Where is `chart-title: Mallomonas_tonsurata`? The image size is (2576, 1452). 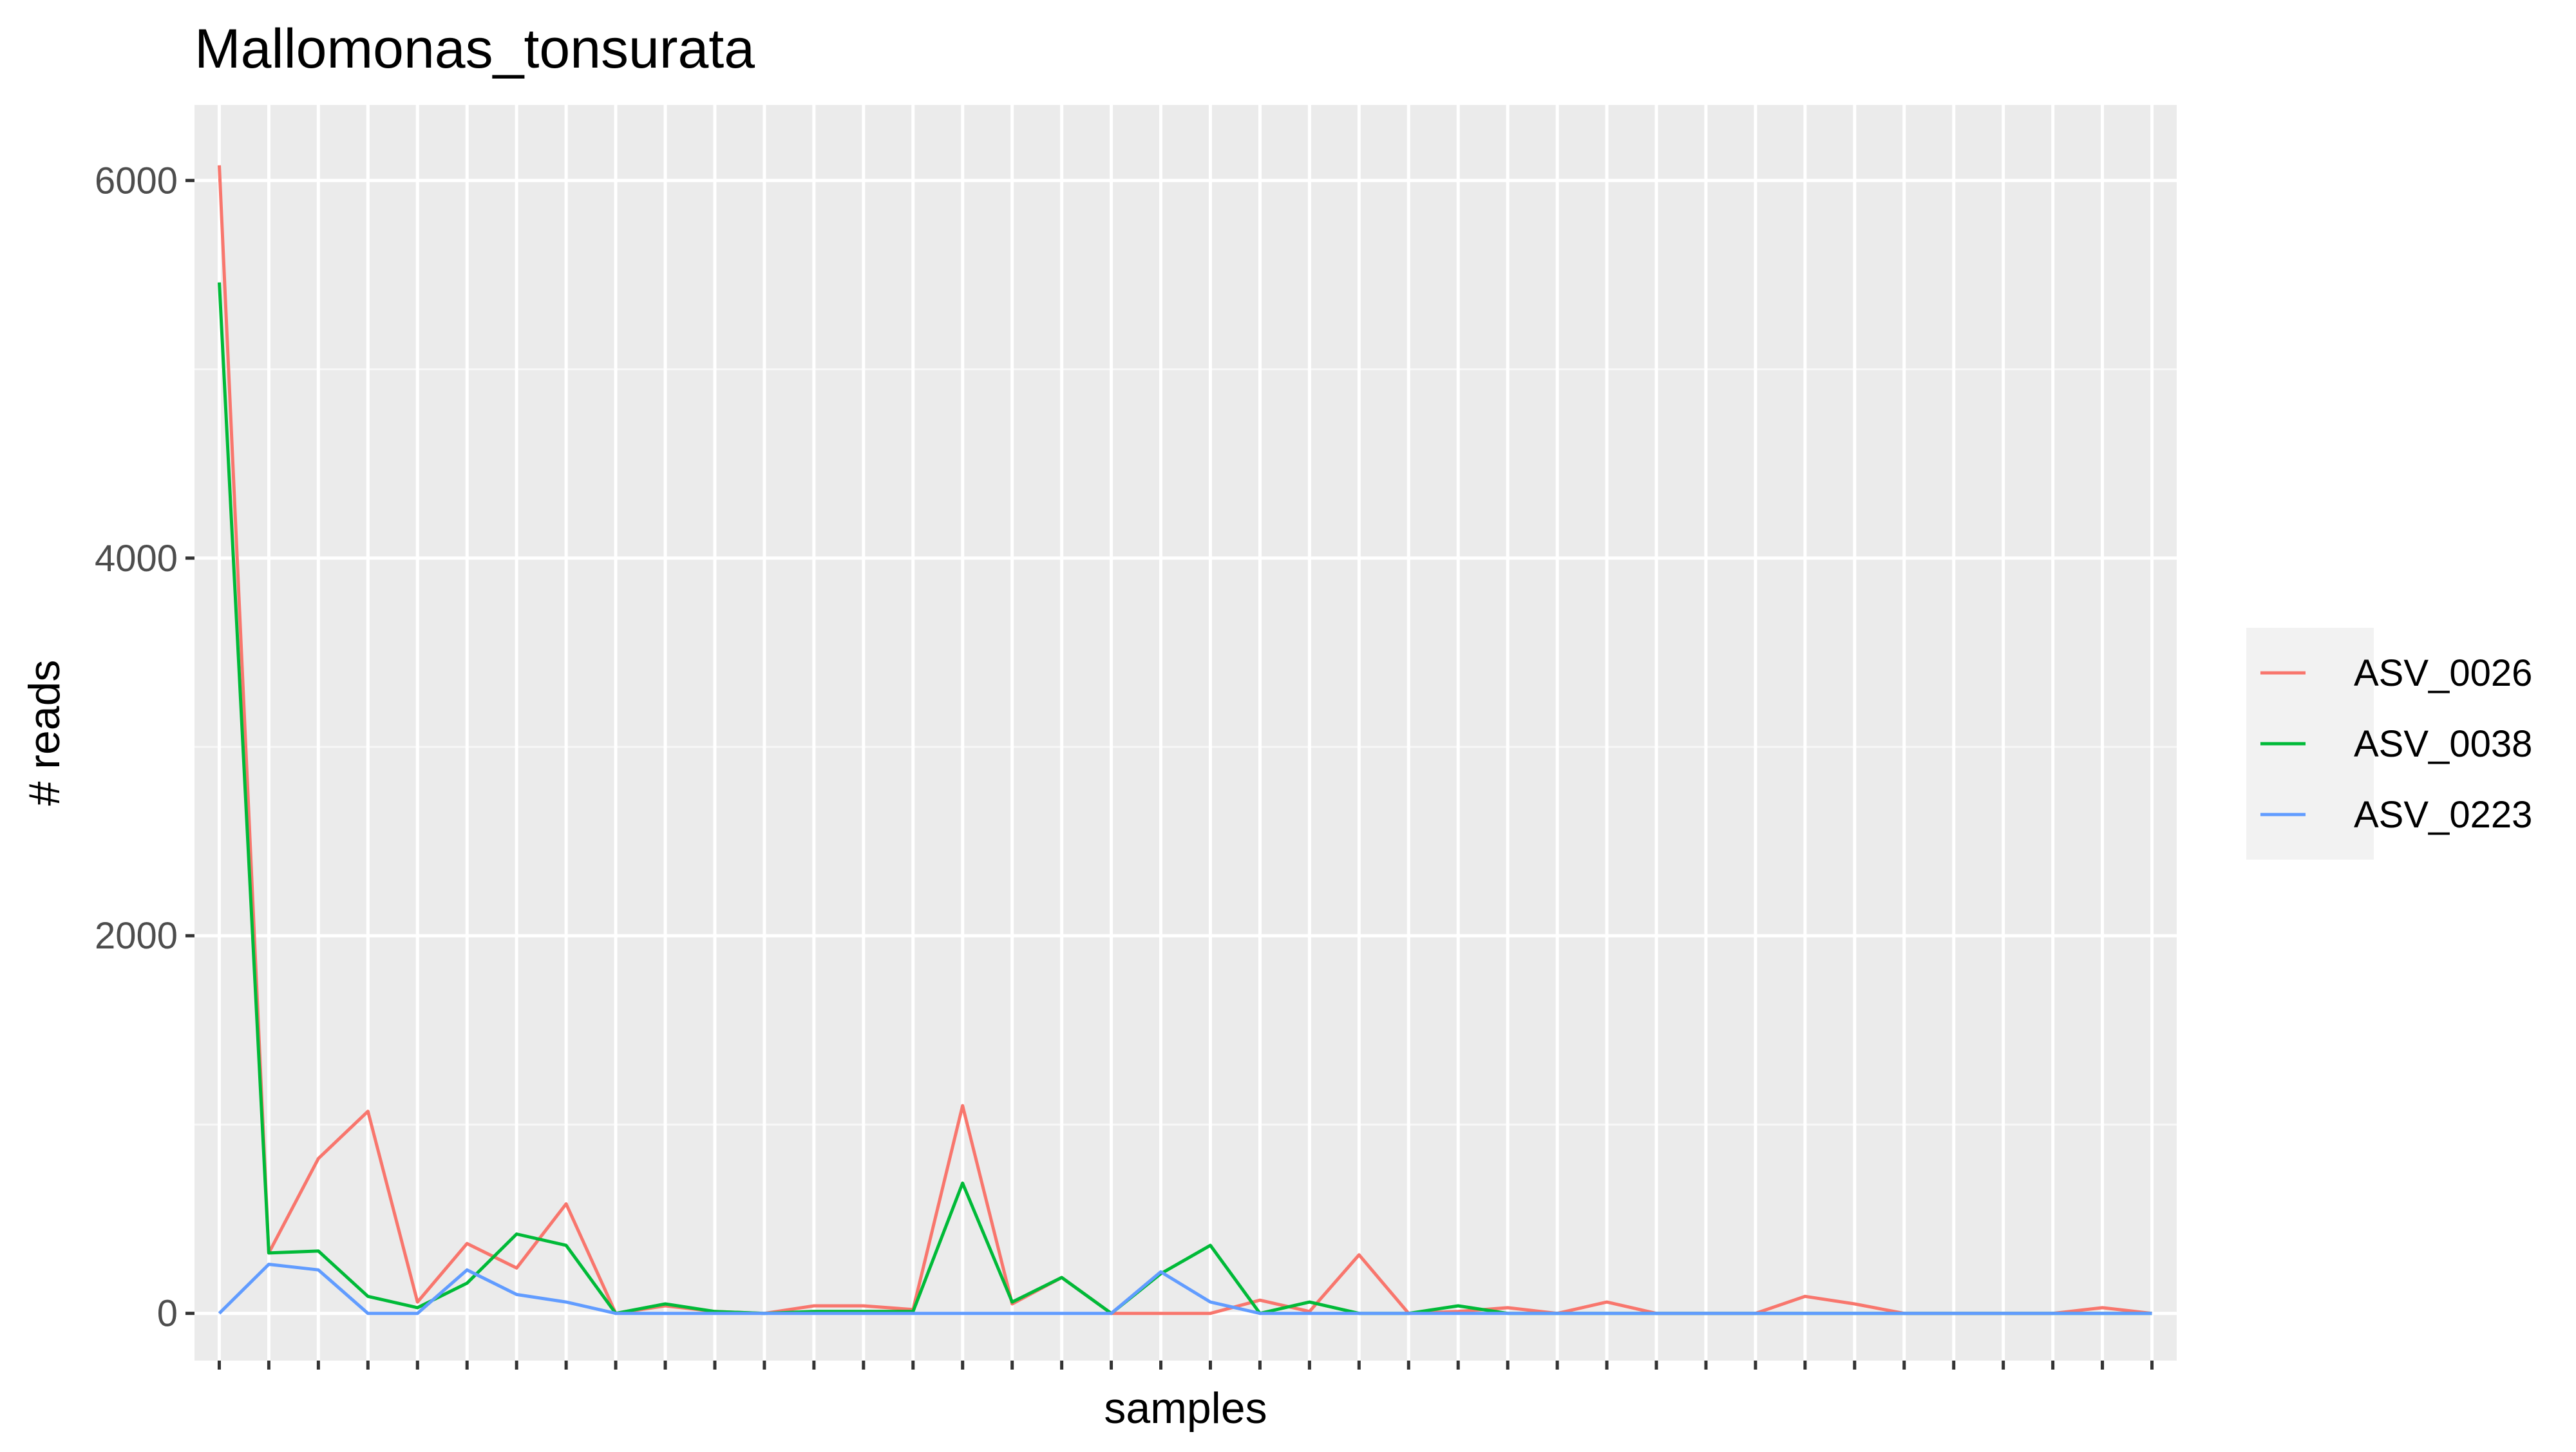 chart-title: Mallomonas_tonsurata is located at coordinates (475, 49).